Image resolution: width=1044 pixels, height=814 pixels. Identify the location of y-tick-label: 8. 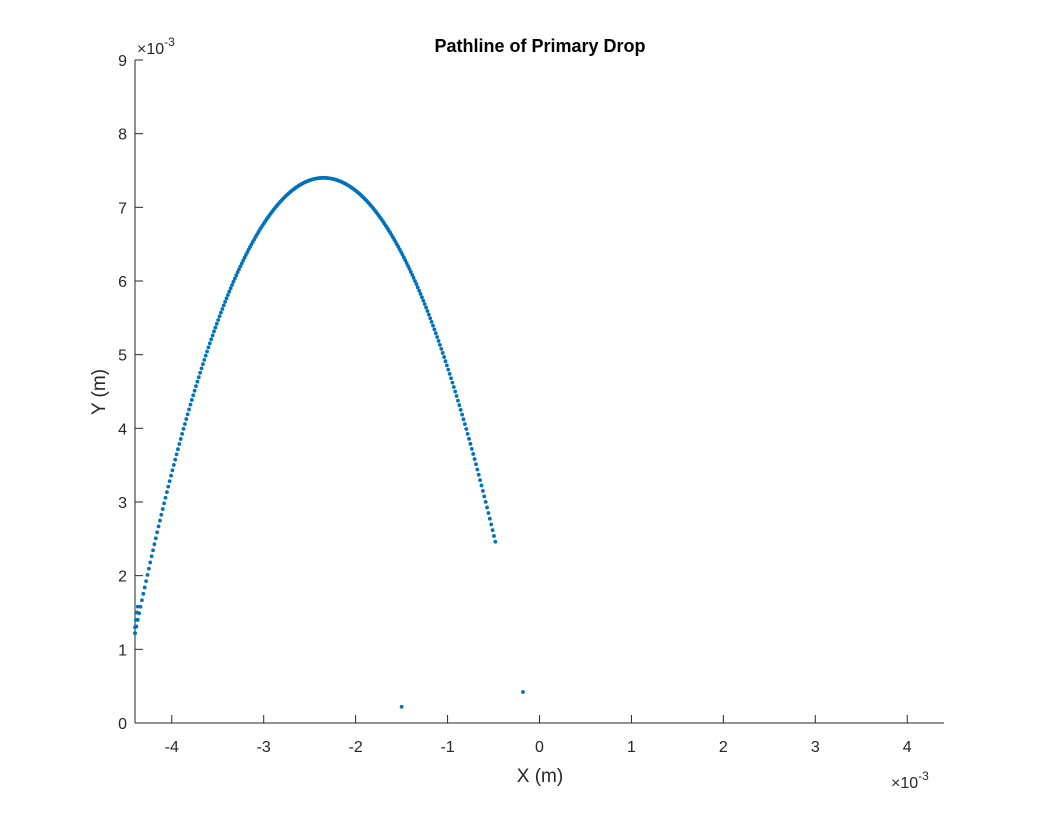
(122, 135).